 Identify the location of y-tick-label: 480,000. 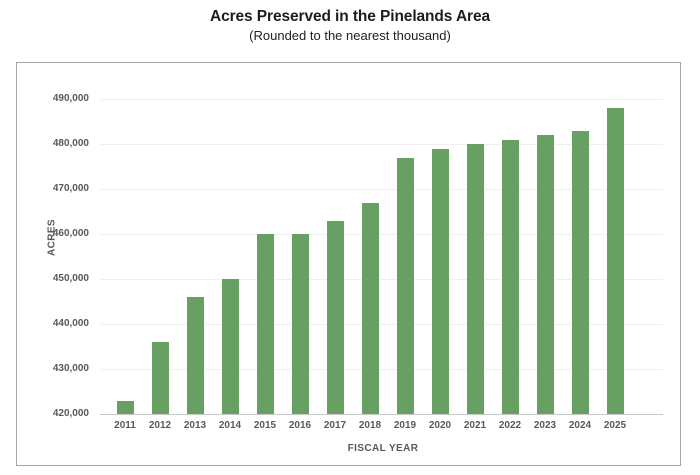
(70, 143).